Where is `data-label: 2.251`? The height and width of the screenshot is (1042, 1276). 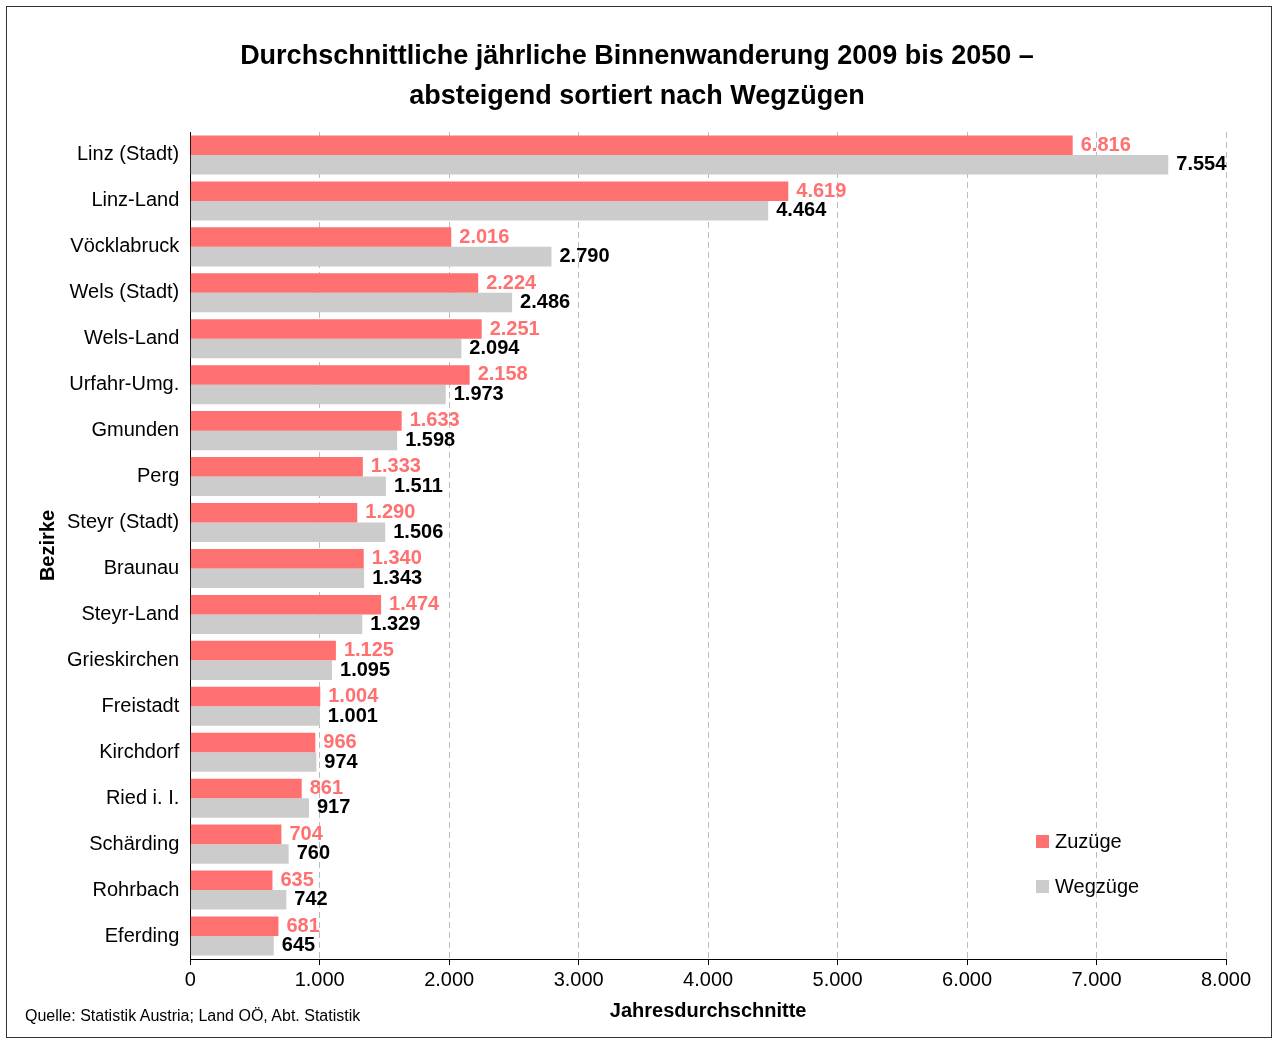 data-label: 2.251 is located at coordinates (514, 327).